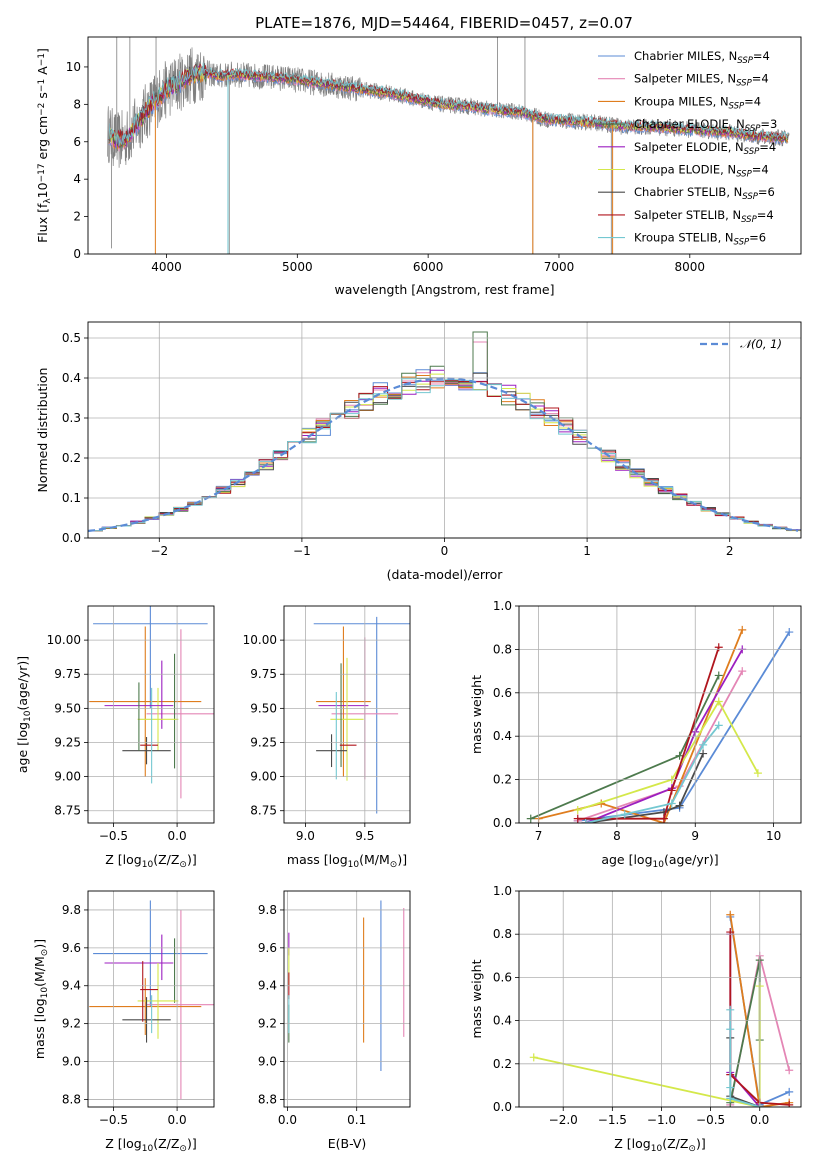 The height and width of the screenshot is (1174, 819). I want to click on x-tick-label: 0.0, so click(287, 1120).